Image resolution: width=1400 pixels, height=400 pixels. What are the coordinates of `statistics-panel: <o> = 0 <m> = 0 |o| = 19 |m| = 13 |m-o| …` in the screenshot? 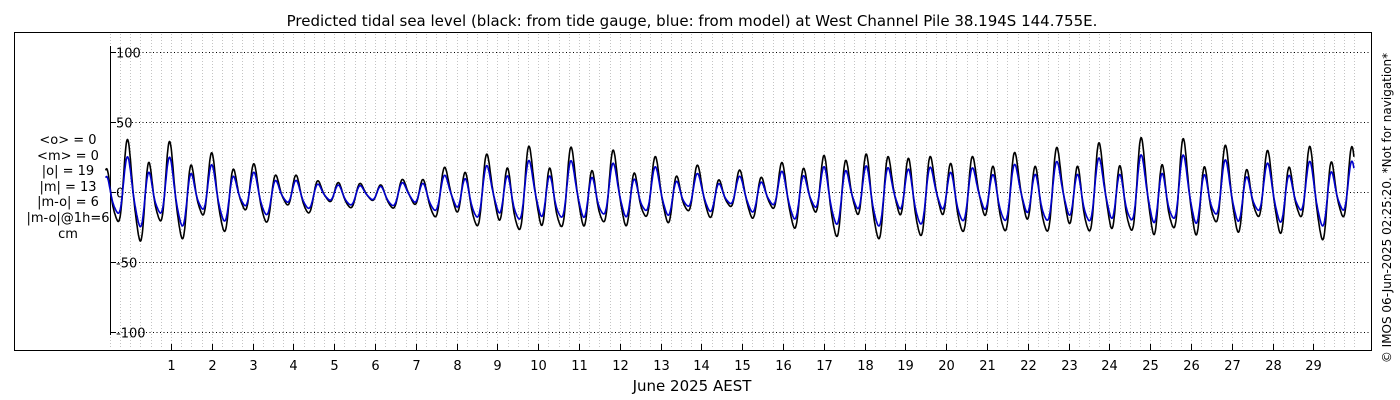 It's located at (68, 187).